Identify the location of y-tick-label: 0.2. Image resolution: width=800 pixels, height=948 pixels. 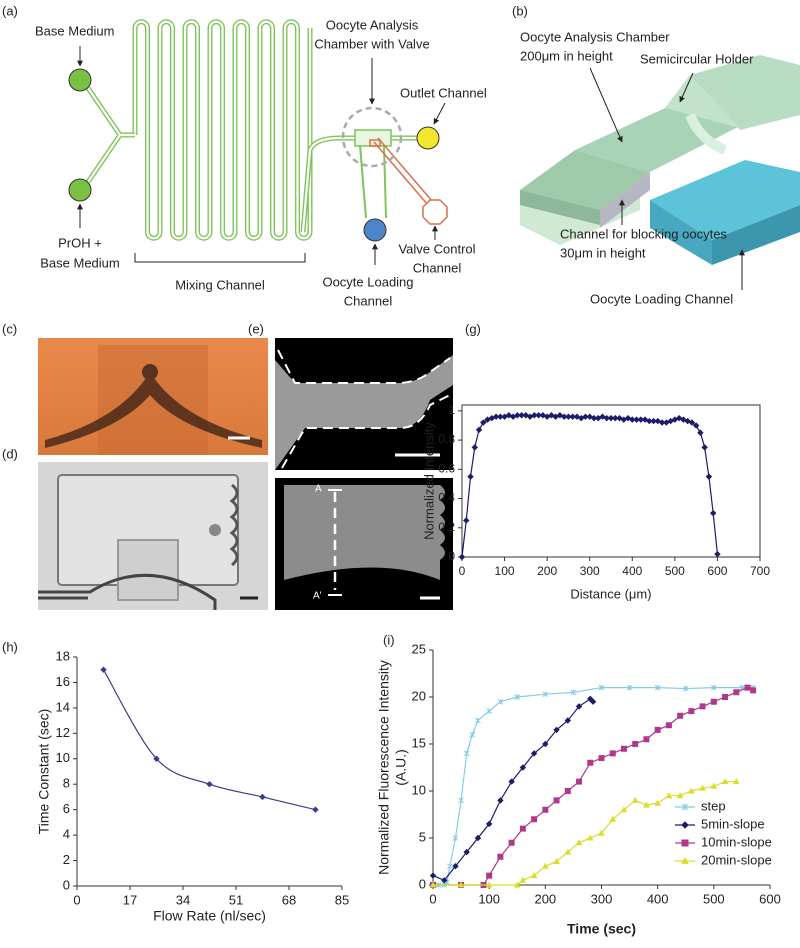
(446, 527).